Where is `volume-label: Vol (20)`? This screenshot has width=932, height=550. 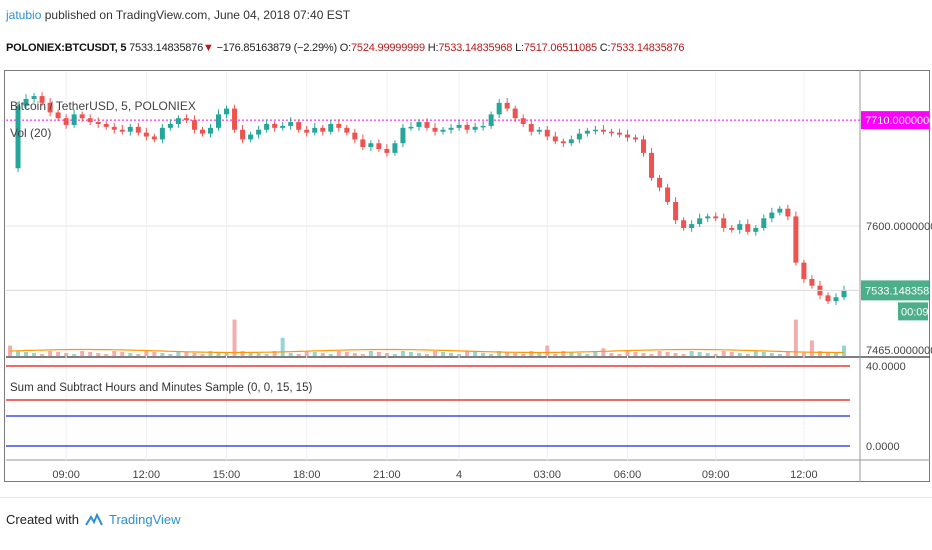 volume-label: Vol (20) is located at coordinates (30, 133).